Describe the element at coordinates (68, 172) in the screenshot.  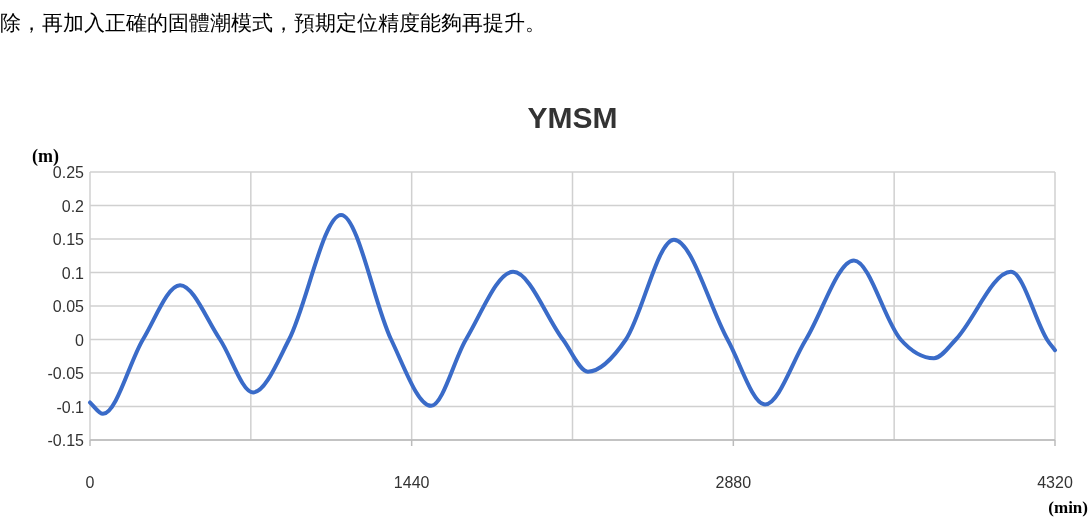
I see `y-tick-label: 0.25` at that location.